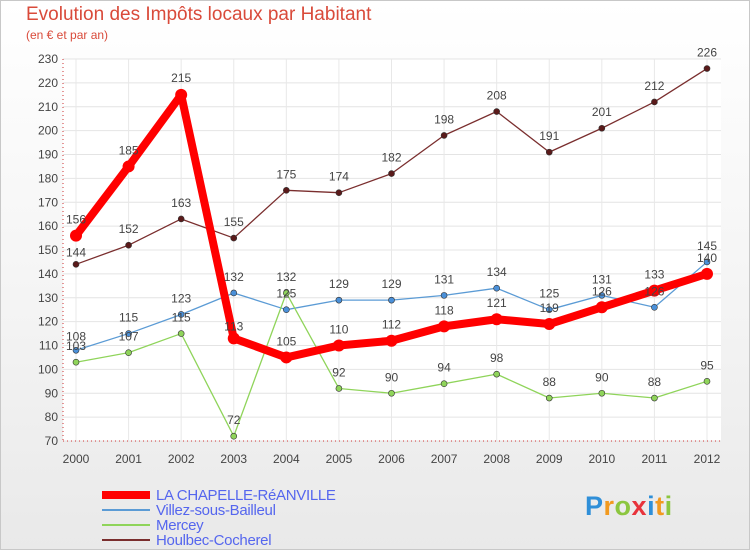 The height and width of the screenshot is (550, 750). I want to click on data-label: 208, so click(497, 96).